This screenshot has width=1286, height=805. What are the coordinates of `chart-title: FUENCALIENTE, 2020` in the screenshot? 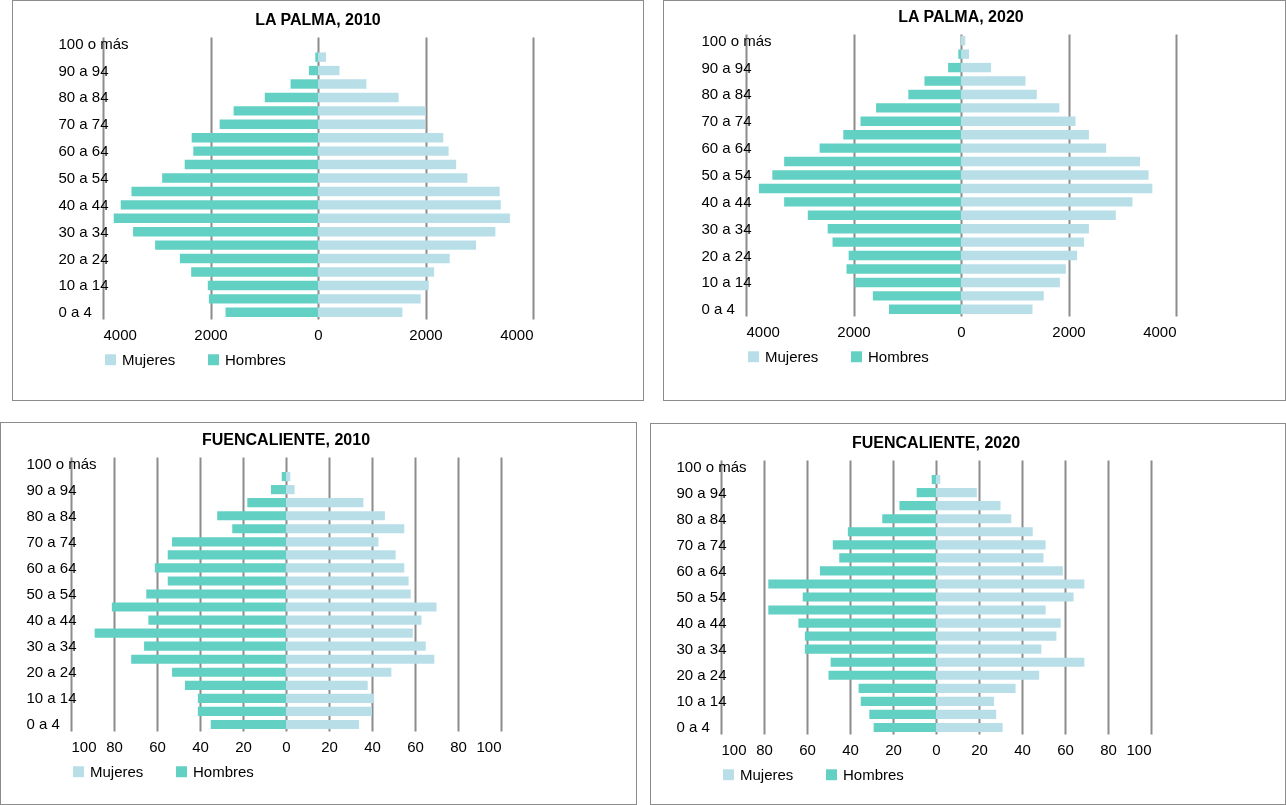 It's located at (936, 443).